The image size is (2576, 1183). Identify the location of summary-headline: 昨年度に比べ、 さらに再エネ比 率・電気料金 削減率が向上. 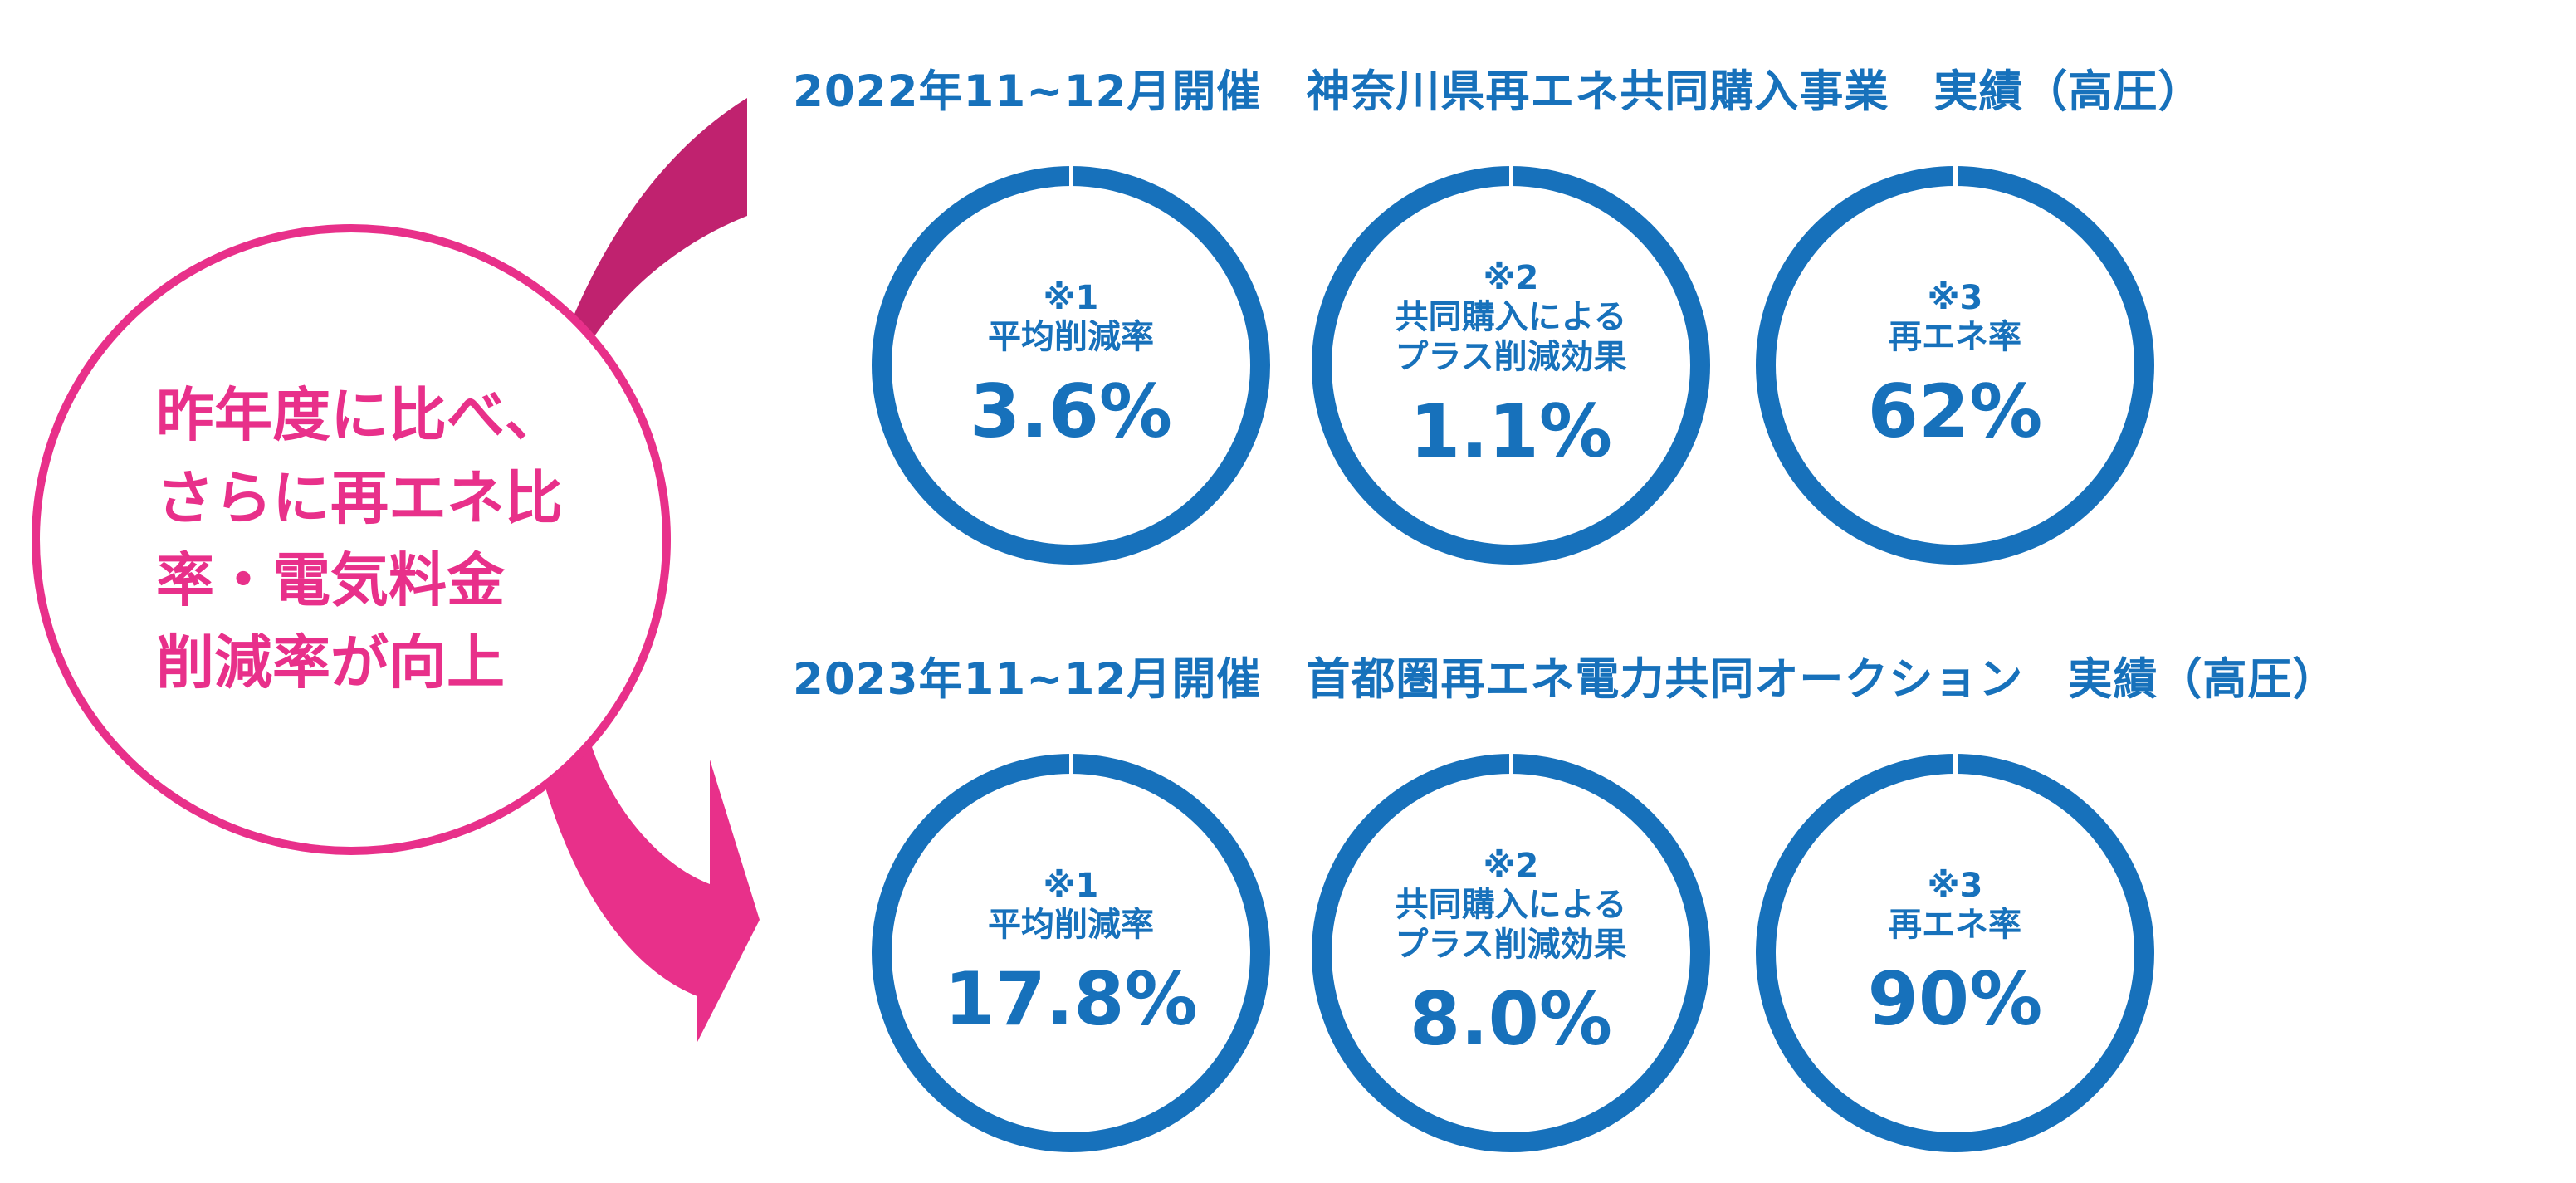
(351, 540).